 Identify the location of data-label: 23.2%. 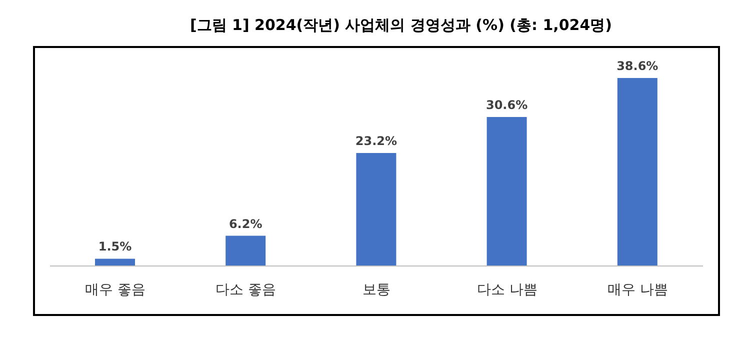
(376, 141).